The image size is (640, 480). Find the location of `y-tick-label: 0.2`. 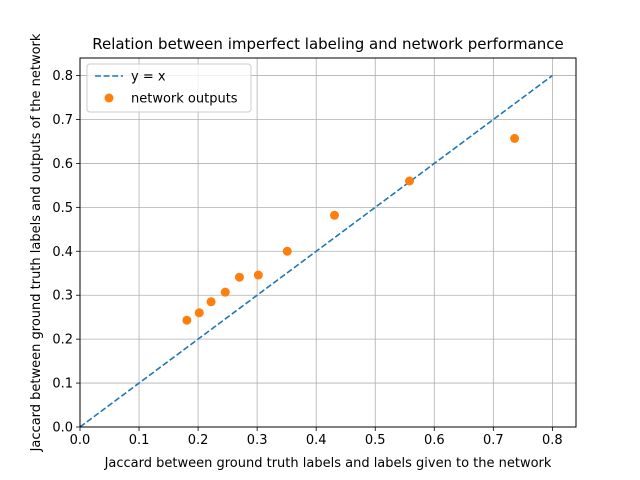

y-tick-label: 0.2 is located at coordinates (62, 340).